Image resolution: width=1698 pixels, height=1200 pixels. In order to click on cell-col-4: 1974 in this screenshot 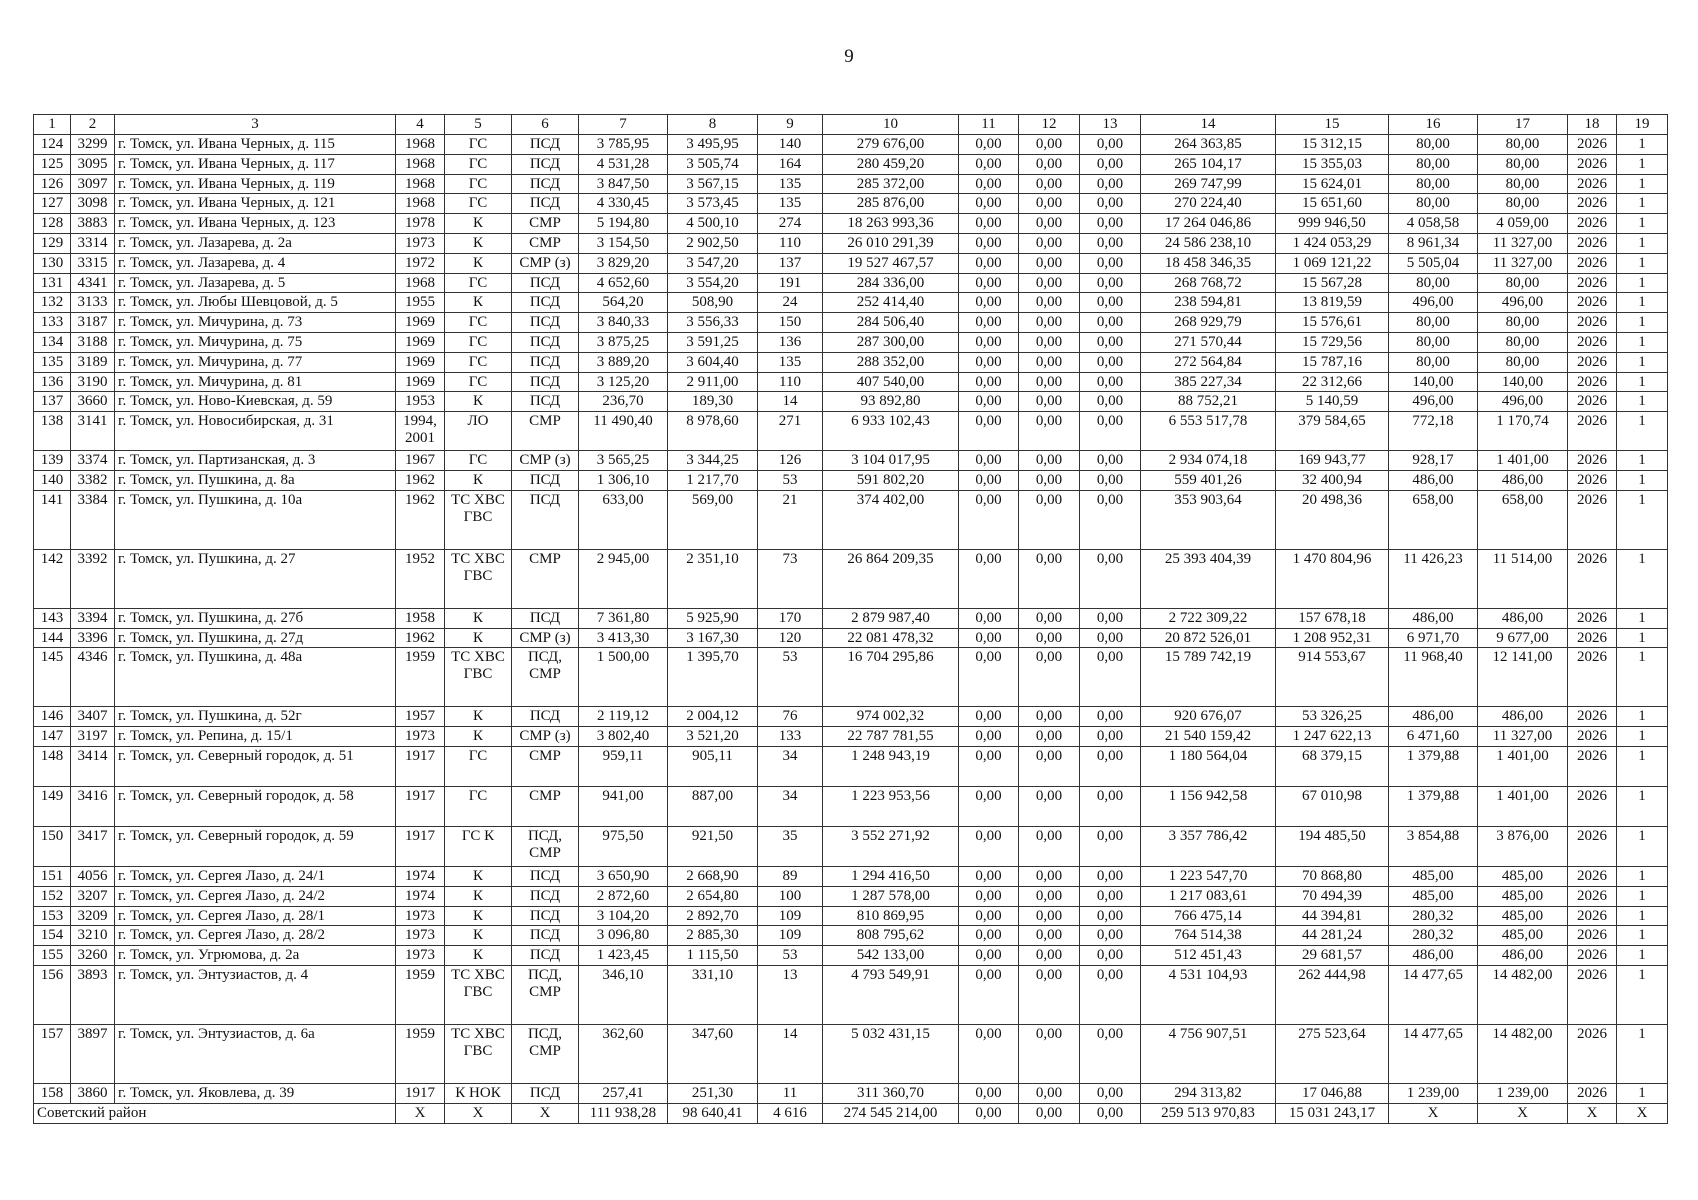, I will do `click(420, 876)`.